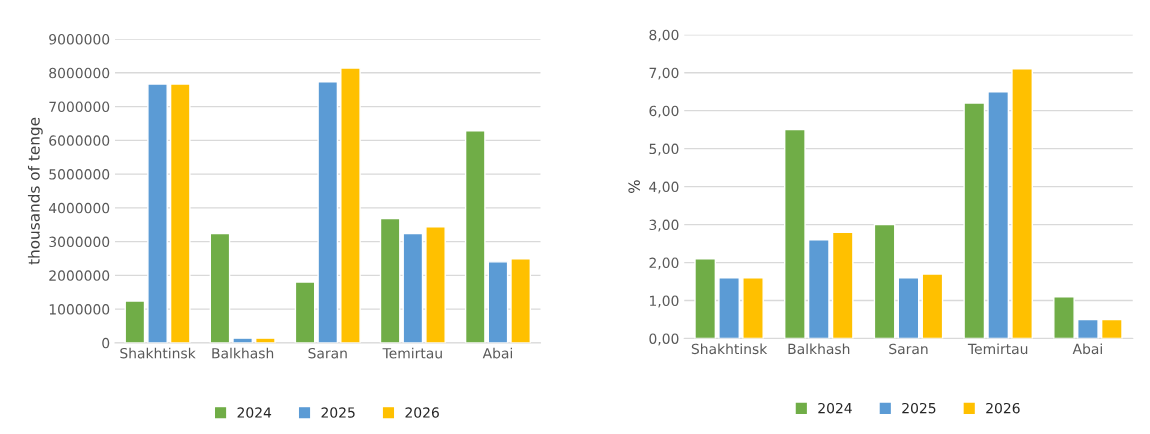  Describe the element at coordinates (79, 107) in the screenshot. I see `y-tick-label: 7000000` at that location.